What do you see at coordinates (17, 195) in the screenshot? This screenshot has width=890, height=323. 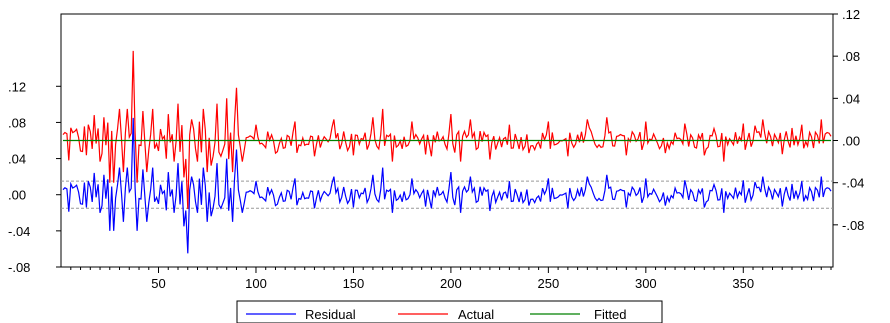 I see `left-tick-label: .00` at bounding box center [17, 195].